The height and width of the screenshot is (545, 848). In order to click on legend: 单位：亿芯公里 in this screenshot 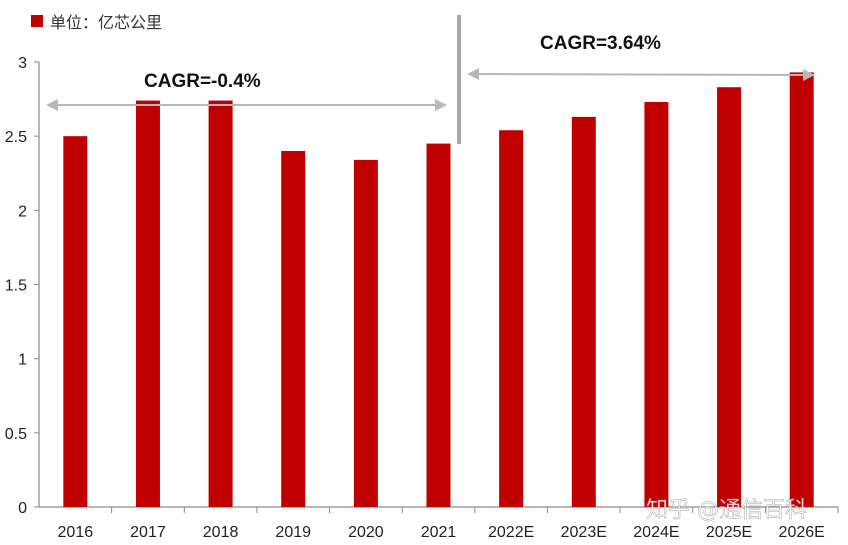, I will do `click(96, 22)`.